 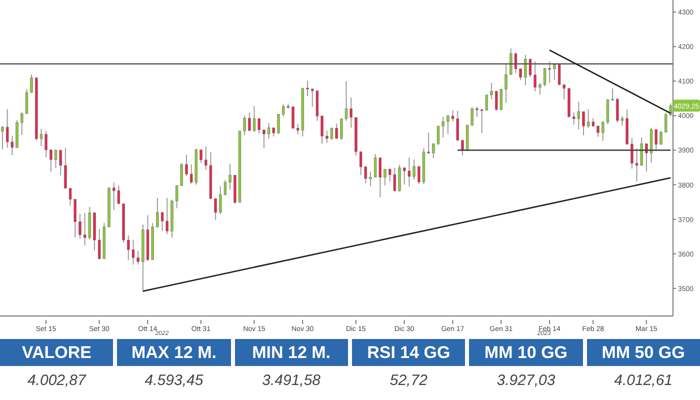 I want to click on text: MIN 12 M., so click(x=291, y=352).